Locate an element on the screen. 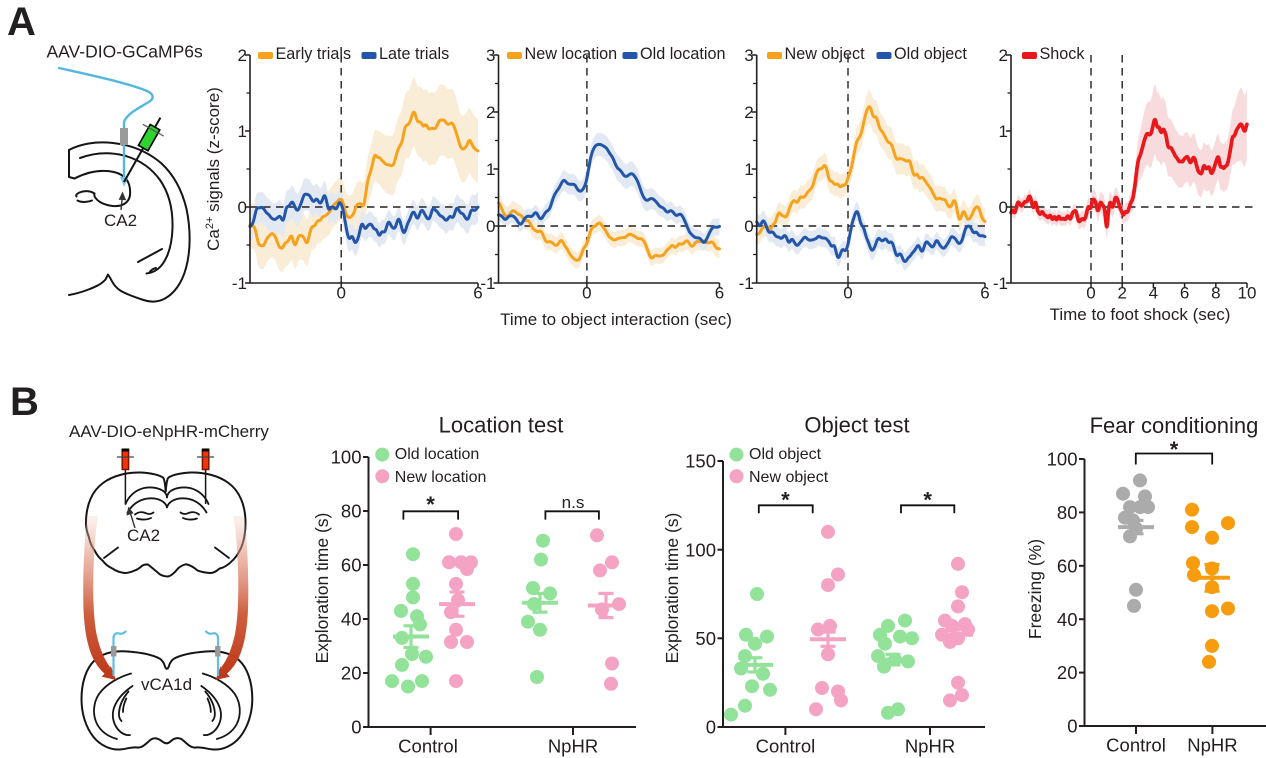 The width and height of the screenshot is (1266, 758). svg-text: AAV-DIO-eNpHR-mCherry is located at coordinates (169, 431).